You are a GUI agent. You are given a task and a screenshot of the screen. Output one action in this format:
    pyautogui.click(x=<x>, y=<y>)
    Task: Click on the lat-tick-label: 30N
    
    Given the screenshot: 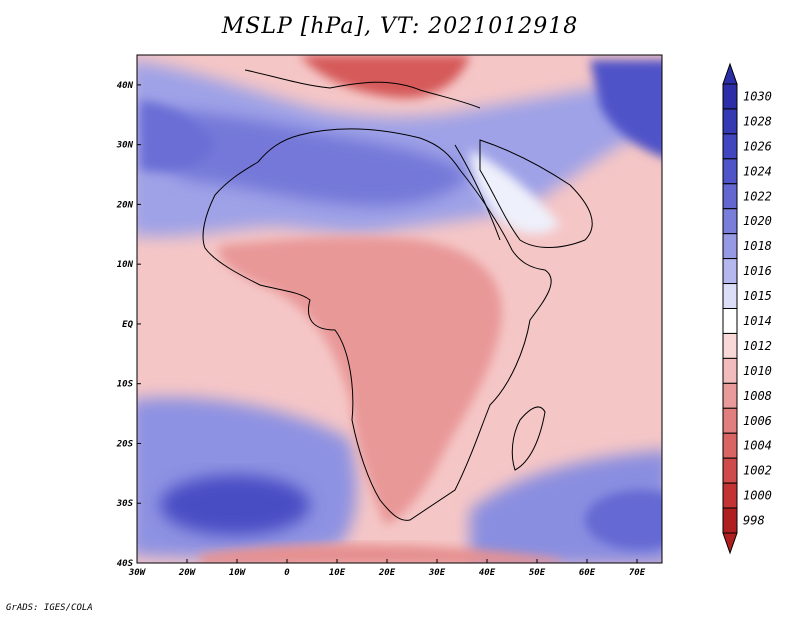 What is the action you would take?
    pyautogui.click(x=125, y=146)
    